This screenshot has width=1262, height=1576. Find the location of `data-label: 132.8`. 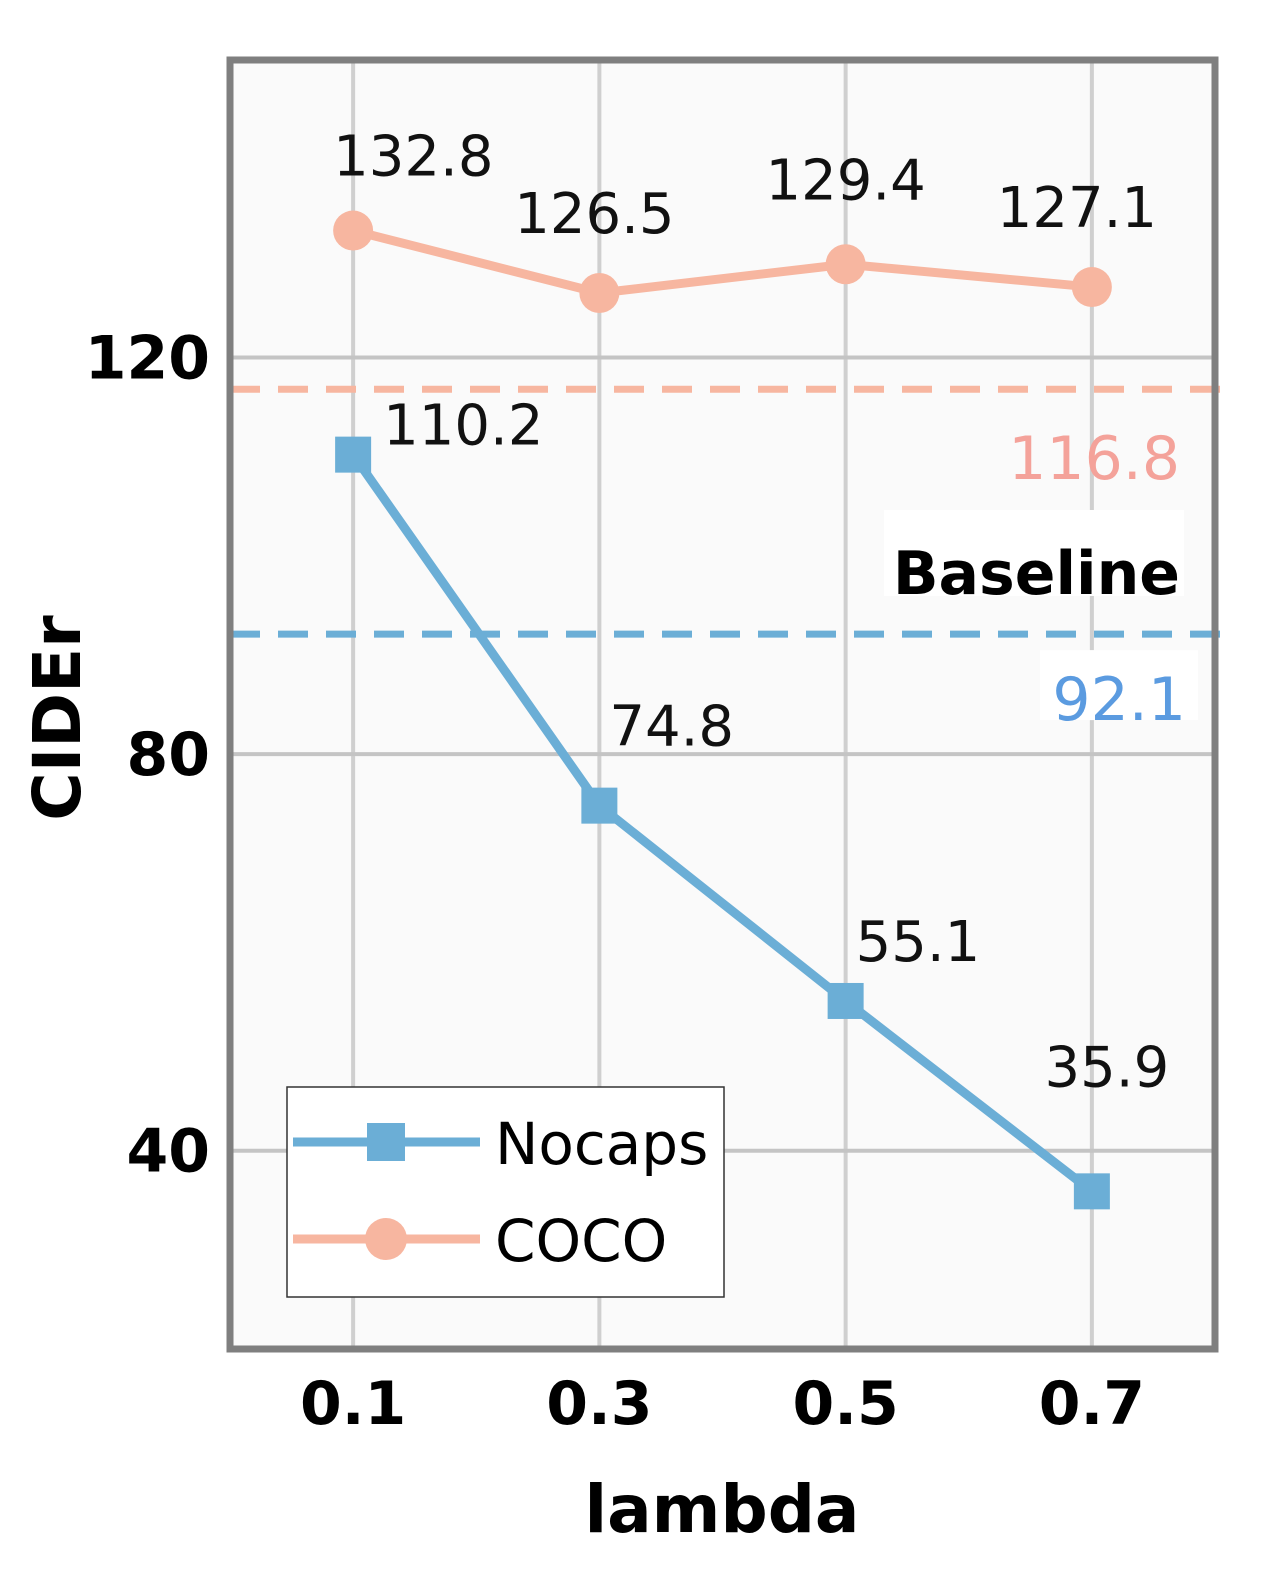

data-label: 132.8 is located at coordinates (413, 157).